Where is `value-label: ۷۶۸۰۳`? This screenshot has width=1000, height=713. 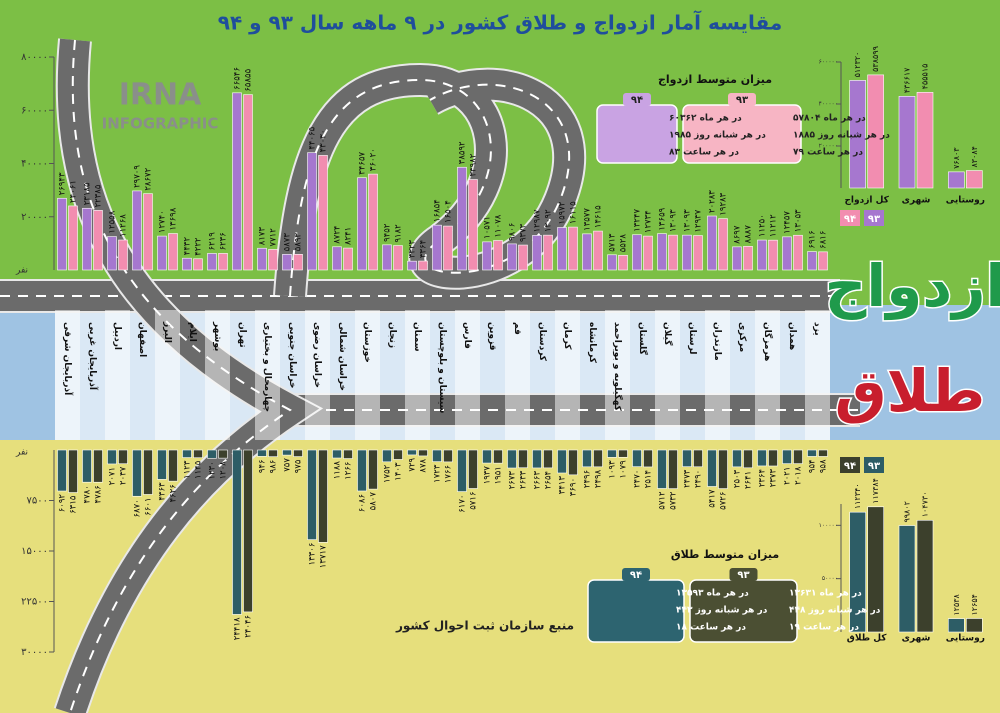 value-label: ۷۶۸۰۳ is located at coordinates (956, 158).